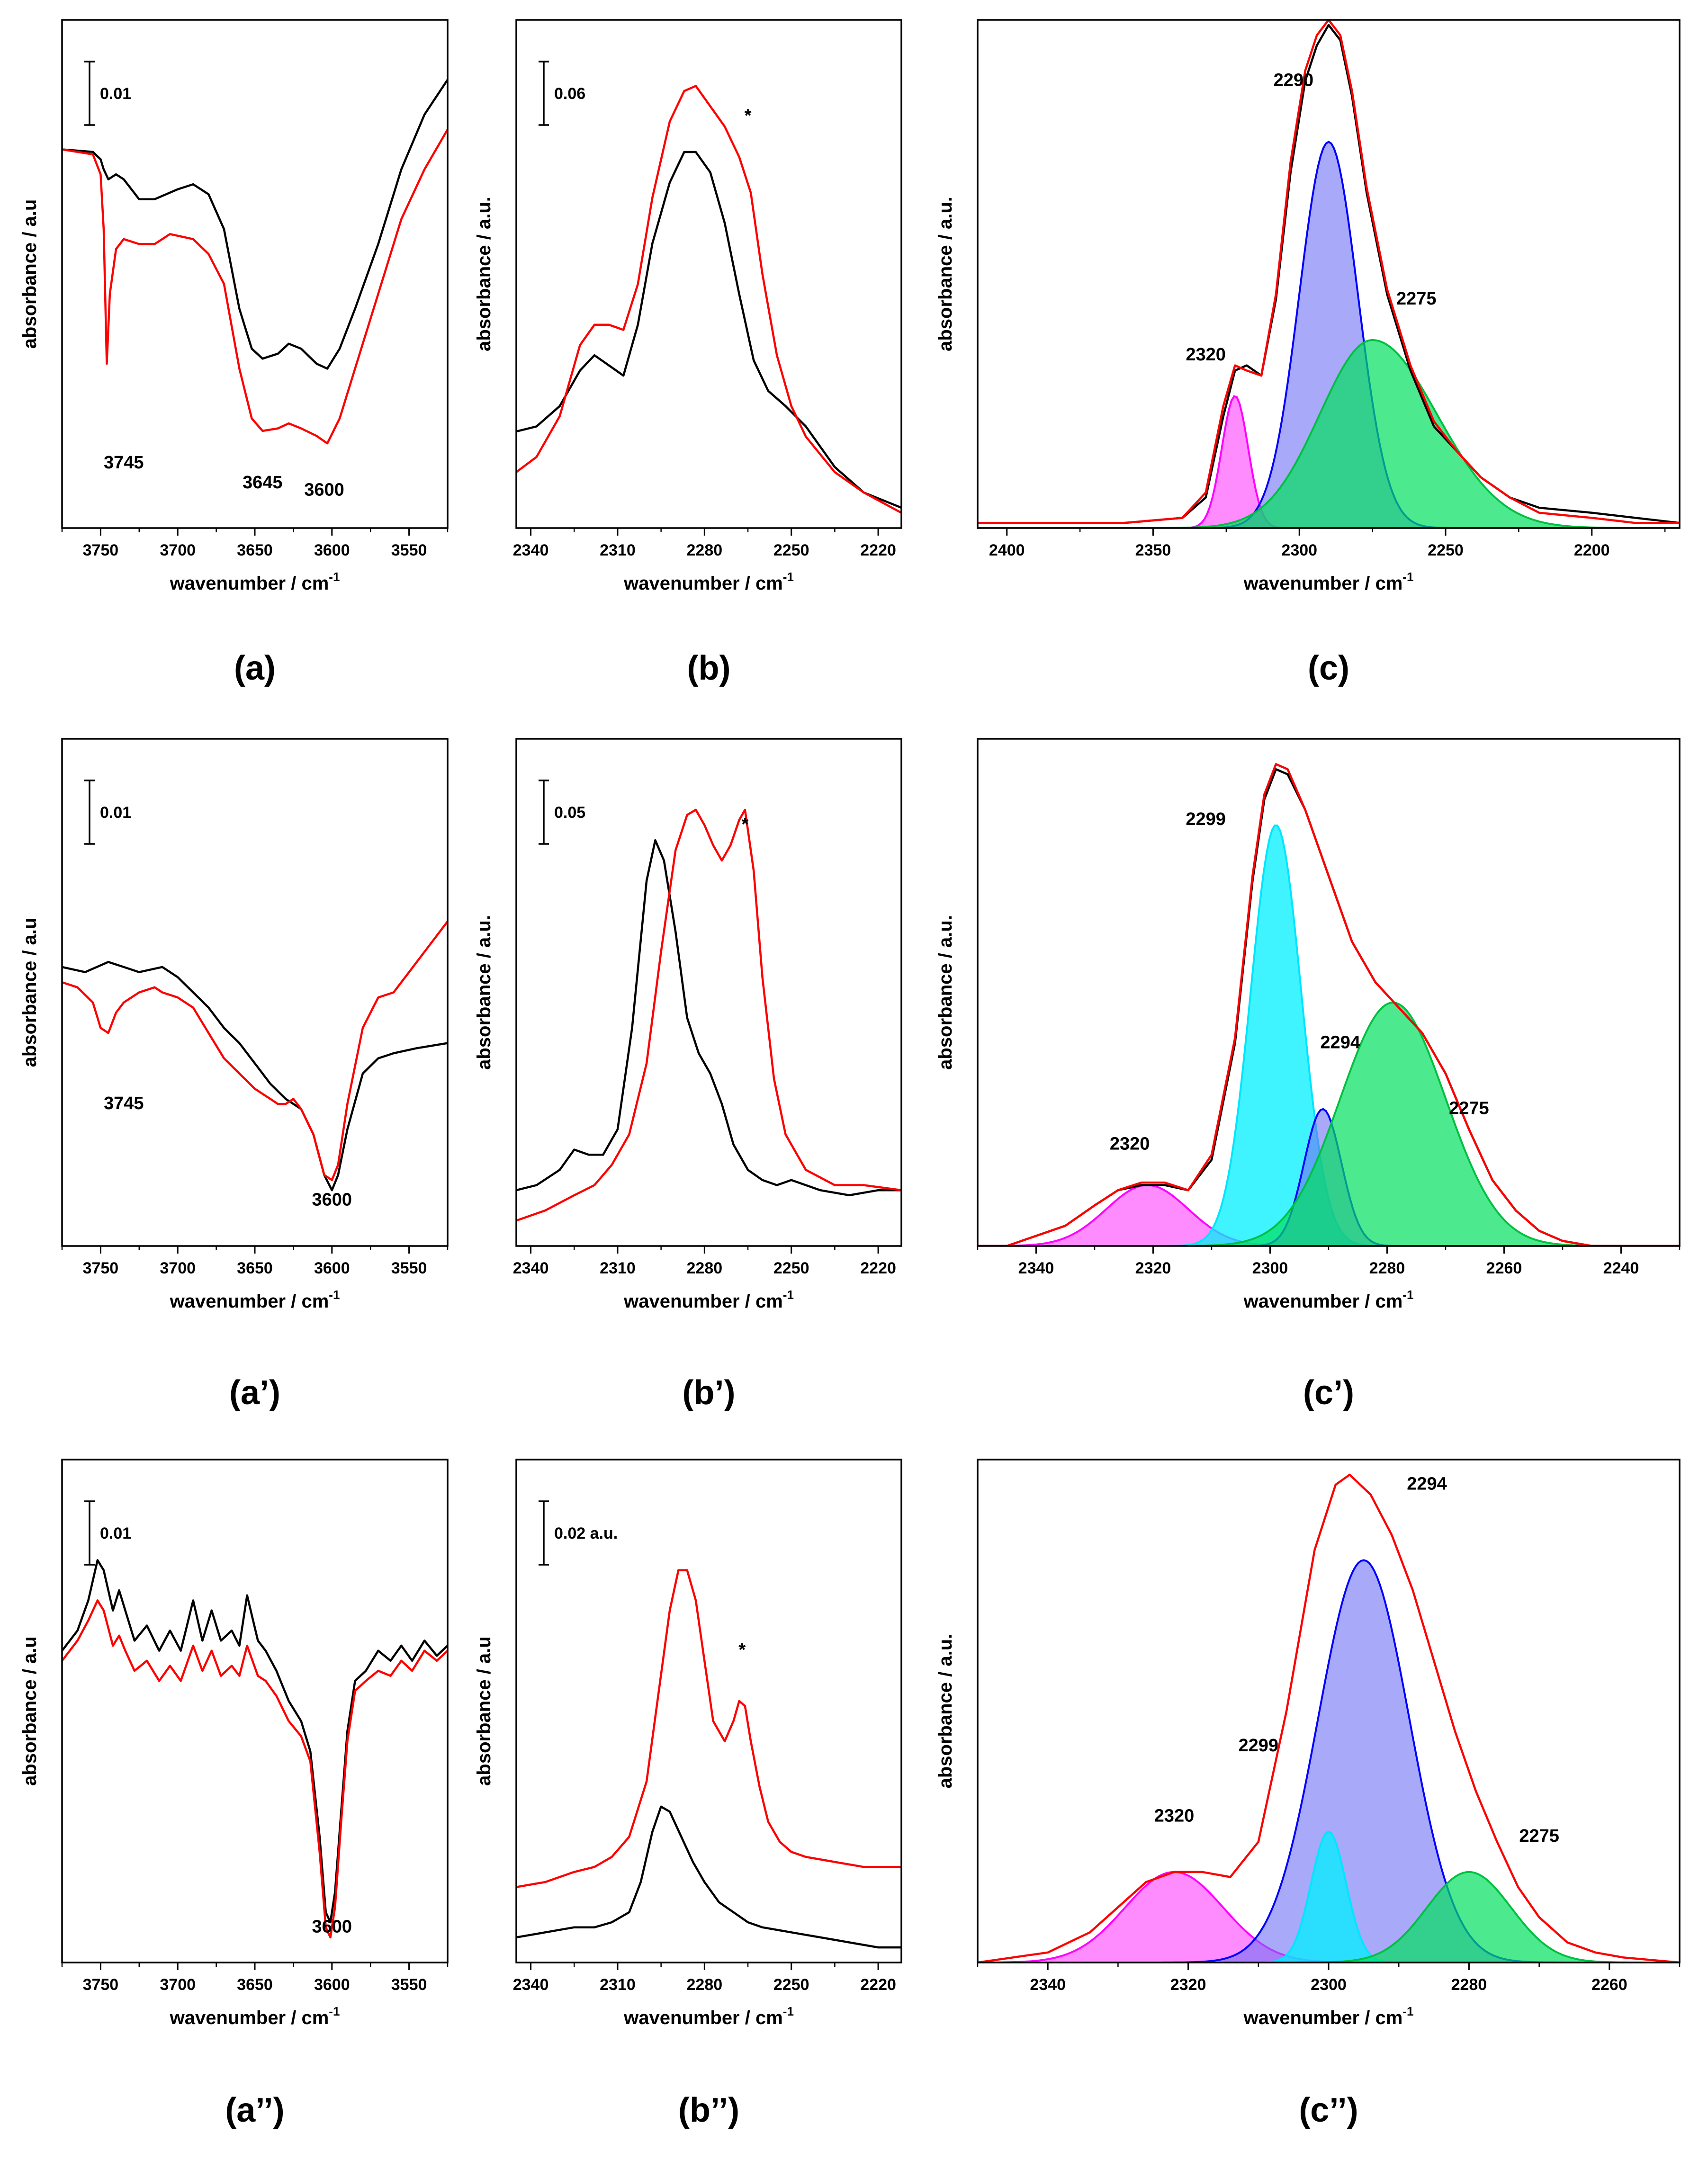  I want to click on annotation-3745: 3745, so click(124, 1103).